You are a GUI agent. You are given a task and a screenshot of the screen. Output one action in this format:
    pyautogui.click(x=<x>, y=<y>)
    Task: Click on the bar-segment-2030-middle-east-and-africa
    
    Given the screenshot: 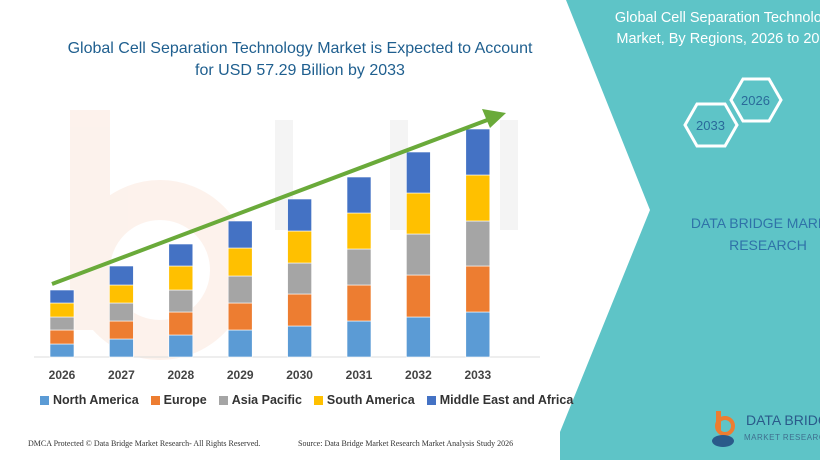 What is the action you would take?
    pyautogui.click(x=299, y=215)
    